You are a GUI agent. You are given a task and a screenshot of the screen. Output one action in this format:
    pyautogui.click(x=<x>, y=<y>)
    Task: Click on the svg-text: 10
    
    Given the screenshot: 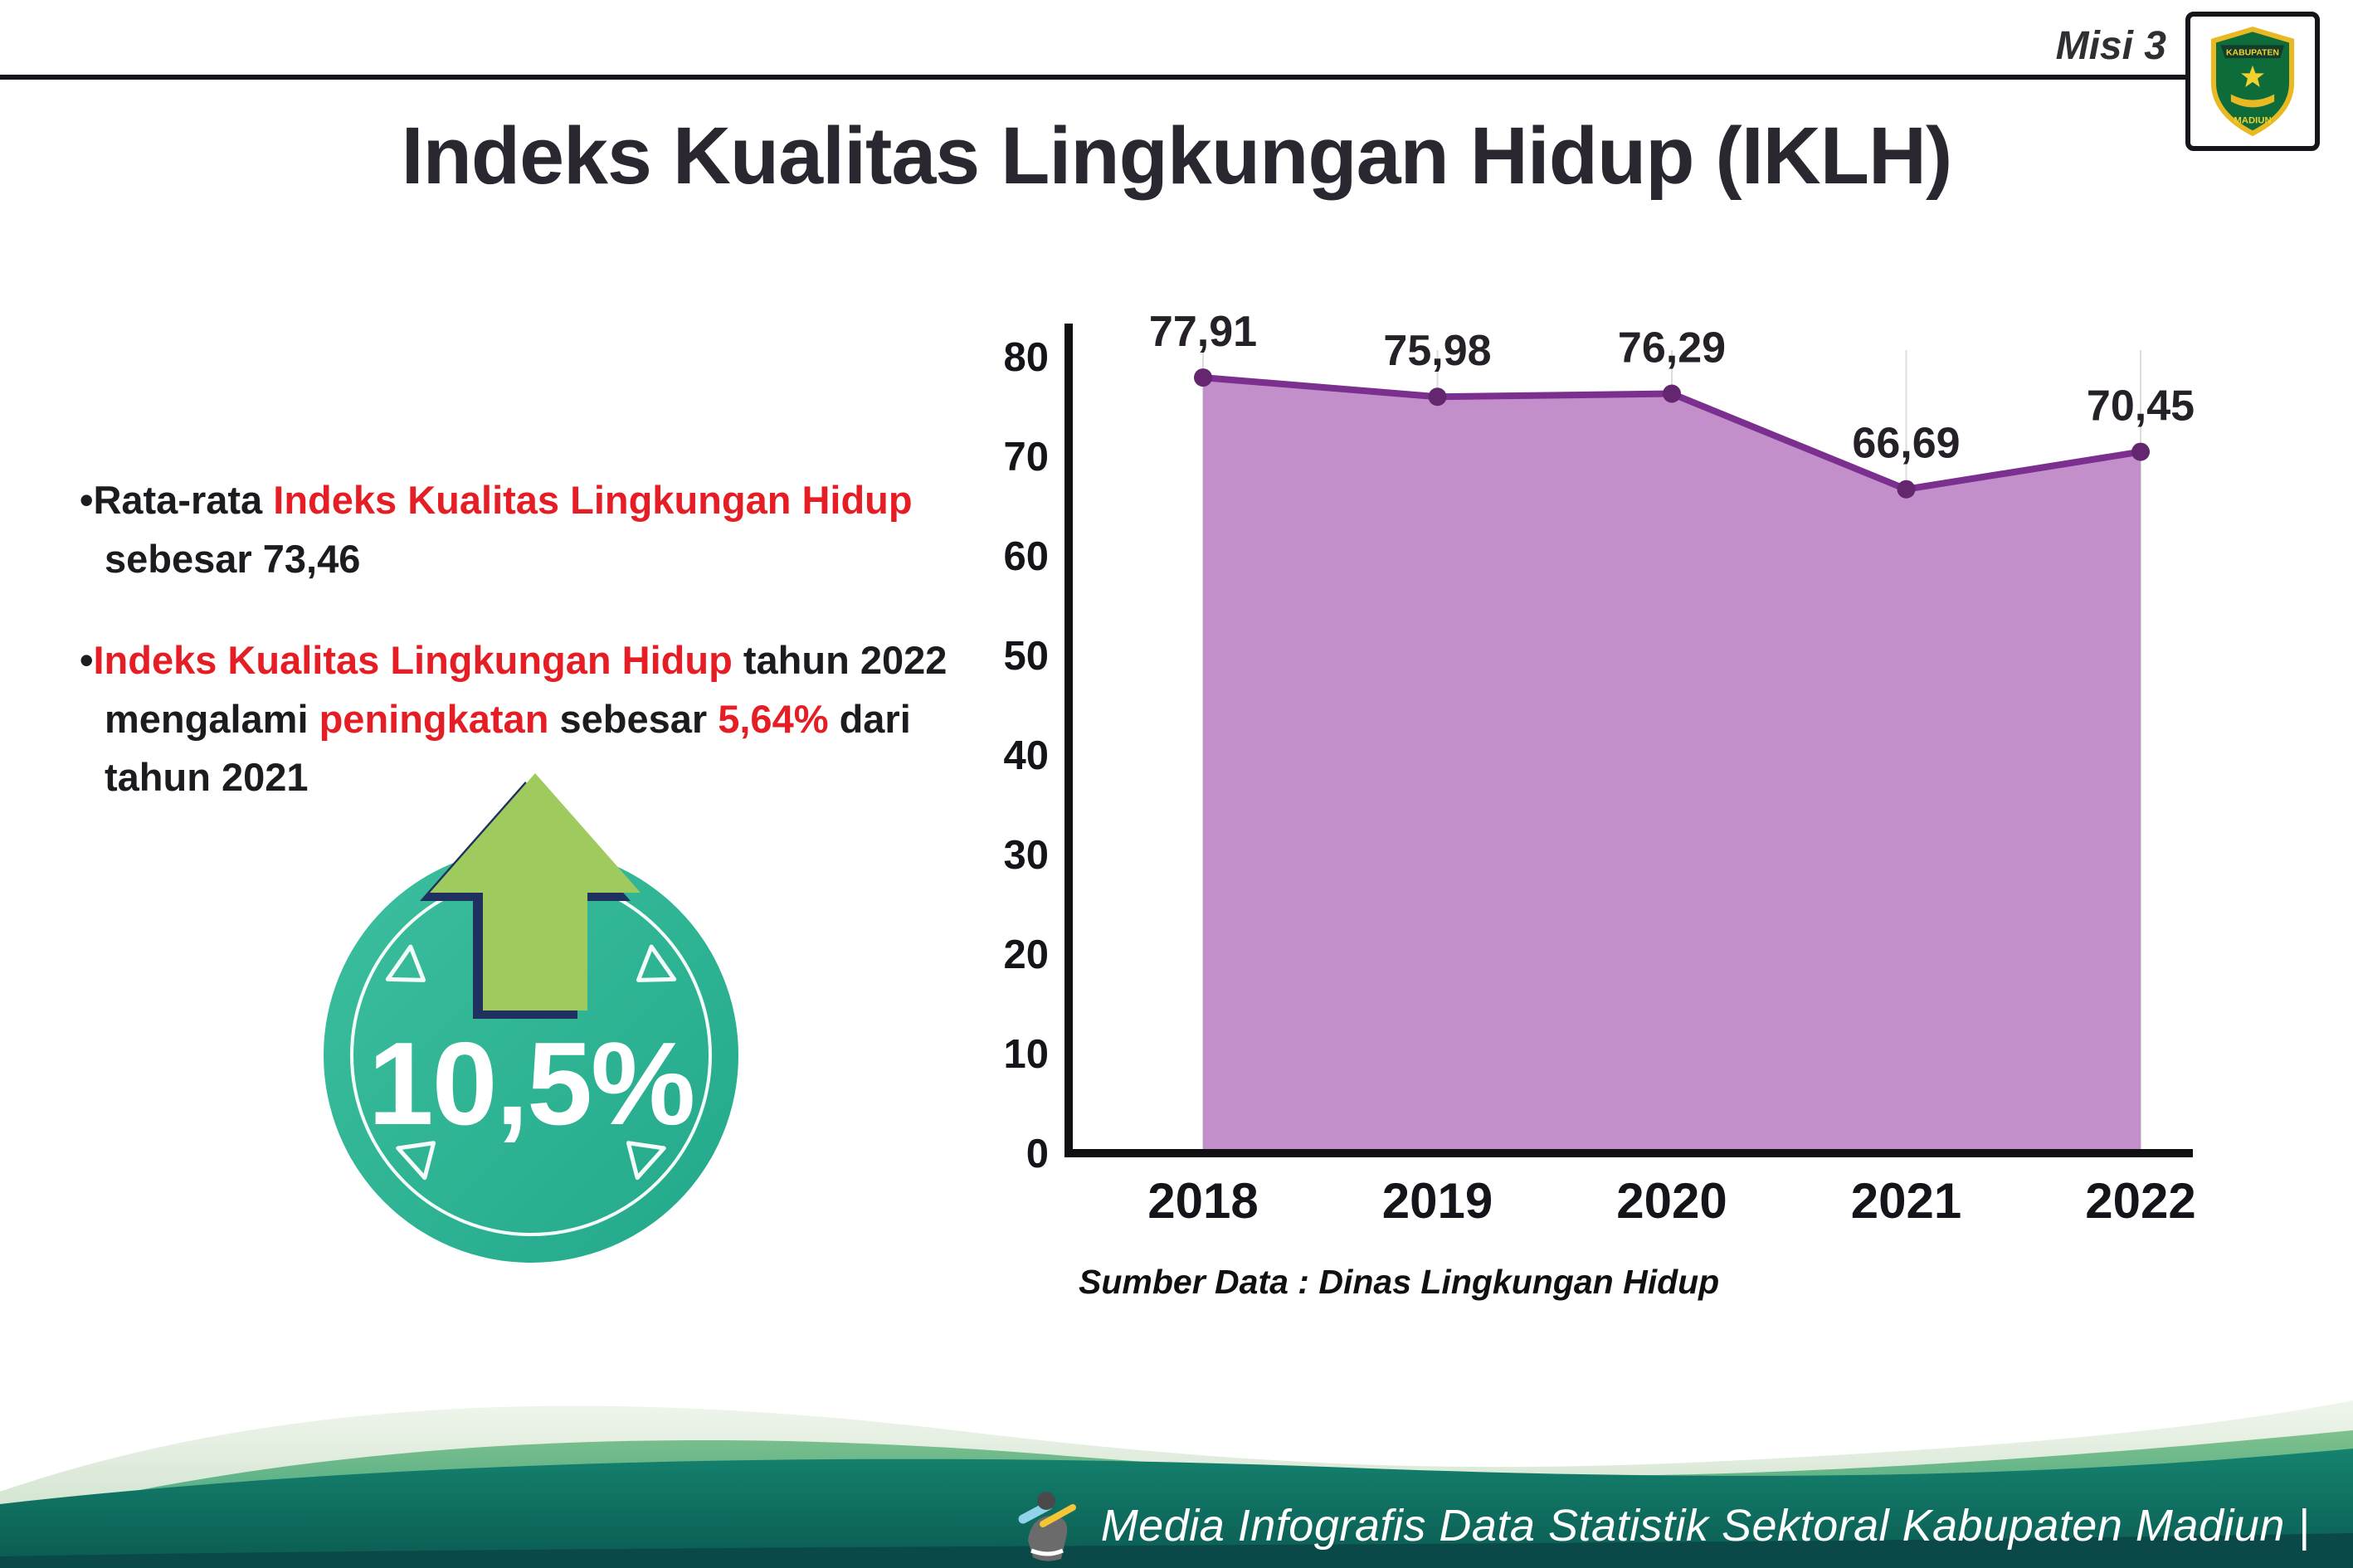 What is the action you would take?
    pyautogui.click(x=1026, y=1054)
    